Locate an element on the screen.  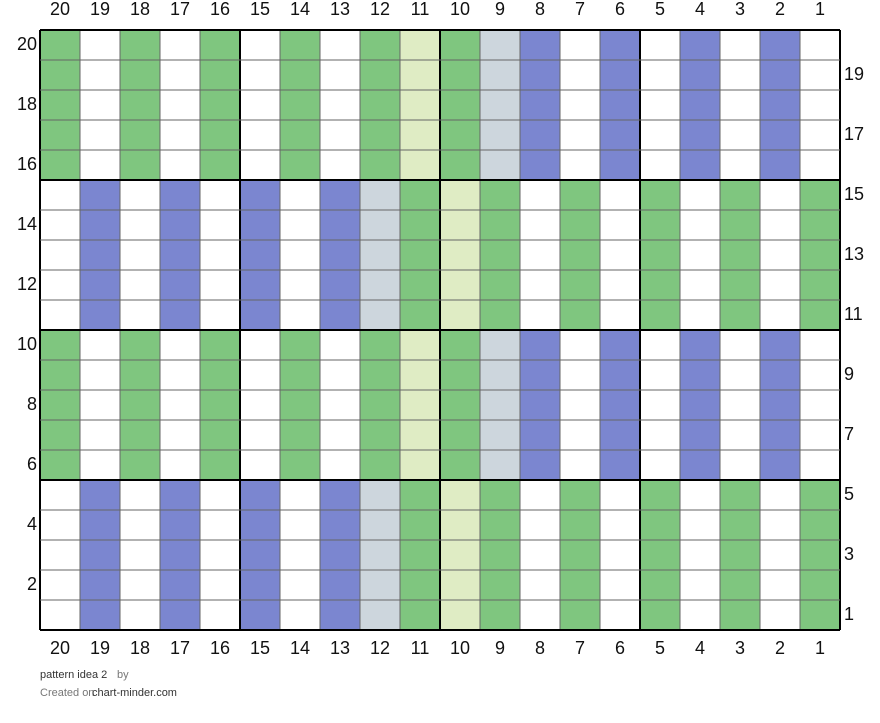
column-label: 8 is located at coordinates (540, 9).